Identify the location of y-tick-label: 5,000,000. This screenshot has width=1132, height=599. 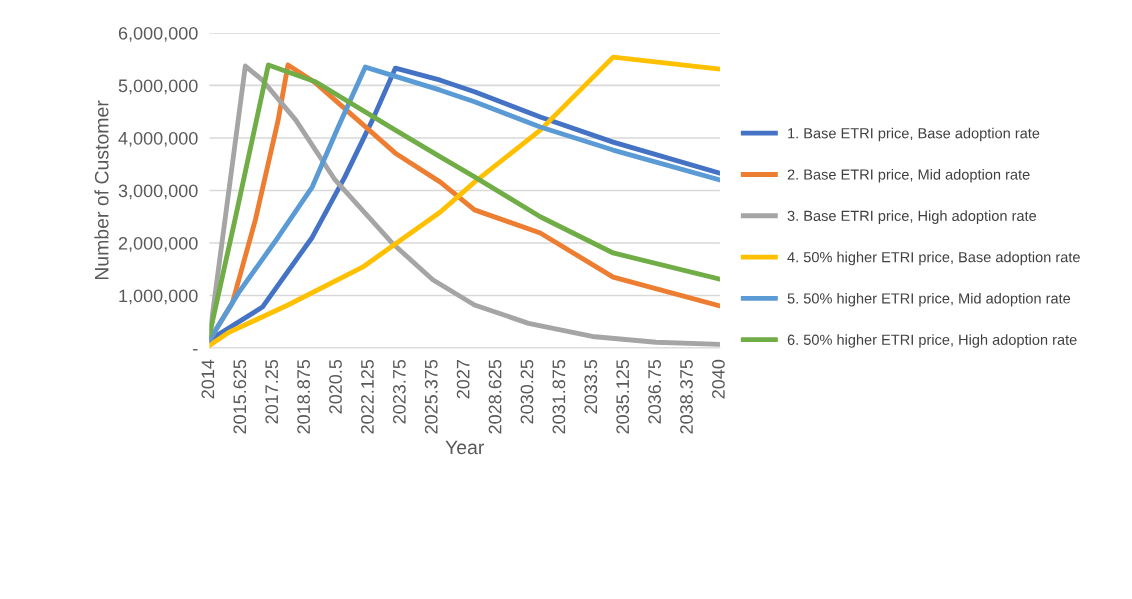
(158, 87).